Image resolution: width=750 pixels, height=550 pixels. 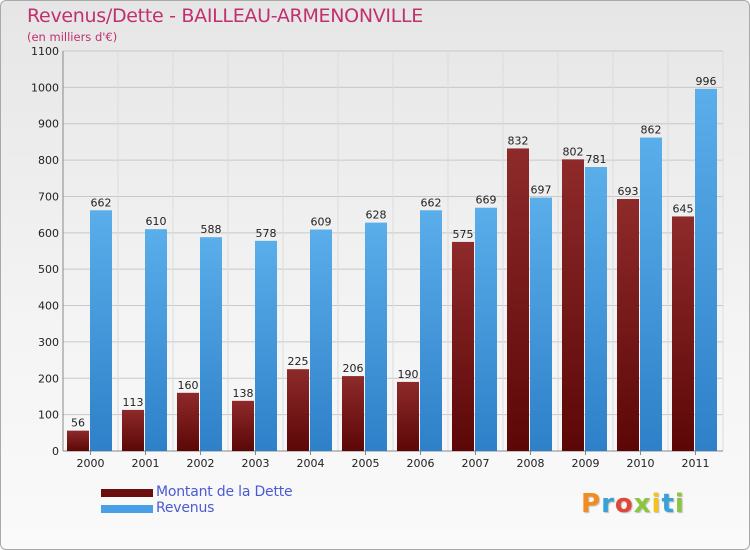 What do you see at coordinates (591, 504) in the screenshot?
I see `logo-letter: P` at bounding box center [591, 504].